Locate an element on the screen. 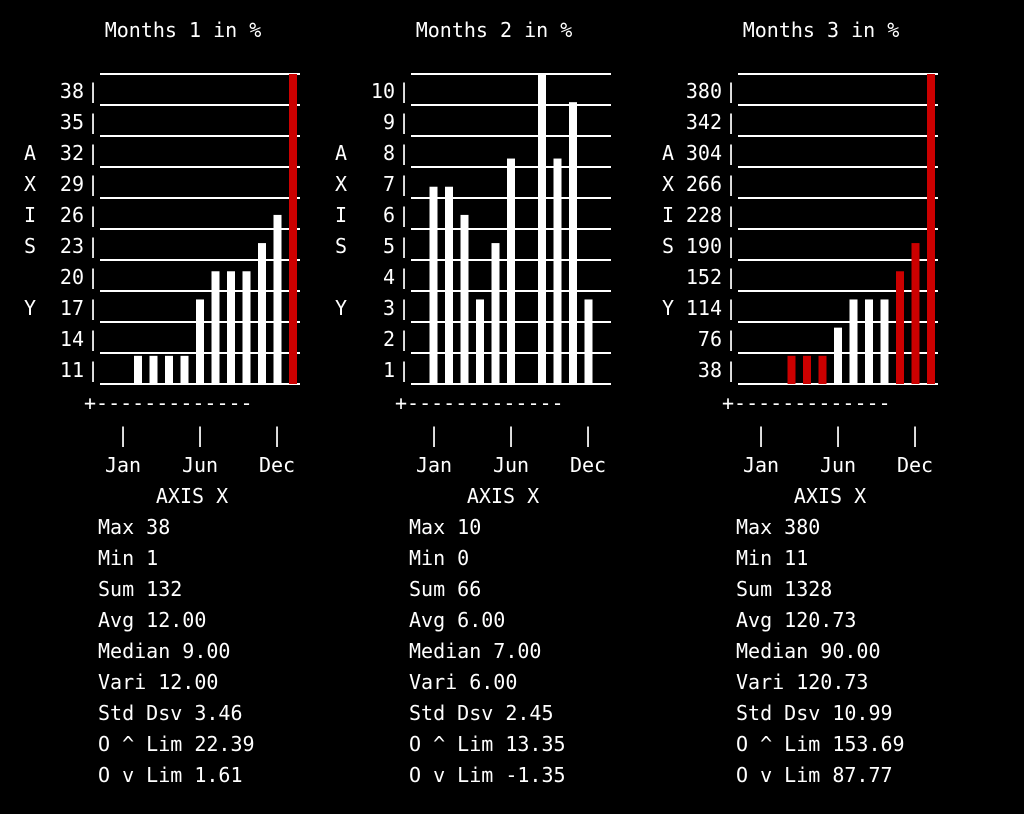 Image resolution: width=1024 pixels, height=814 pixels. y-tick-label: 7 is located at coordinates (389, 184).